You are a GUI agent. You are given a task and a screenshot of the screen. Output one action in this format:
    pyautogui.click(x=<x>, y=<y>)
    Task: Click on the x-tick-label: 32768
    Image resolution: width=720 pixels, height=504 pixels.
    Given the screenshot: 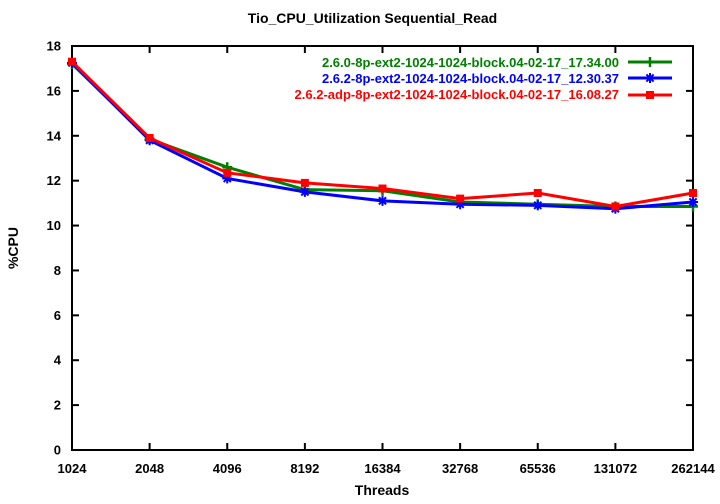 What is the action you would take?
    pyautogui.click(x=460, y=468)
    